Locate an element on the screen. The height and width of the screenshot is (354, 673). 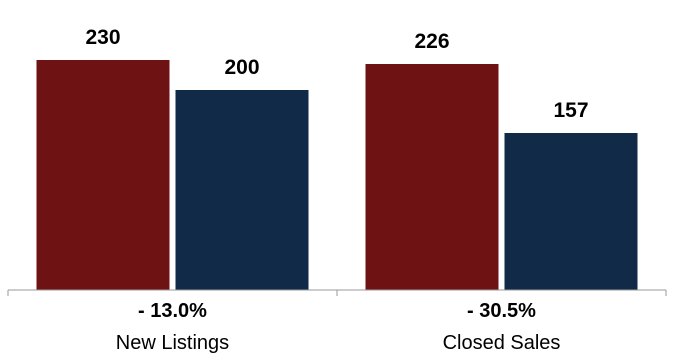
x-axis is located at coordinates (337, 292).